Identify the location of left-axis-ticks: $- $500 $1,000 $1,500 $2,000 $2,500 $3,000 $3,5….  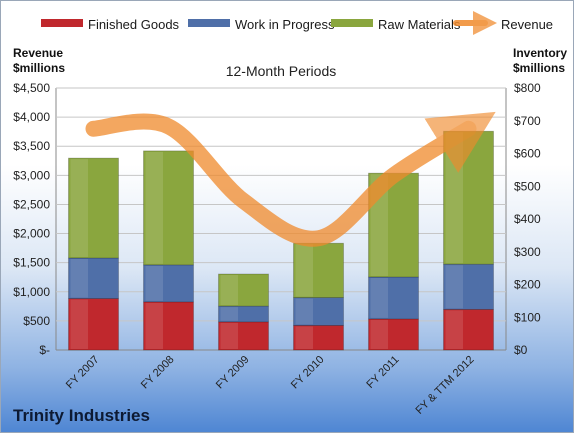
(31, 219).